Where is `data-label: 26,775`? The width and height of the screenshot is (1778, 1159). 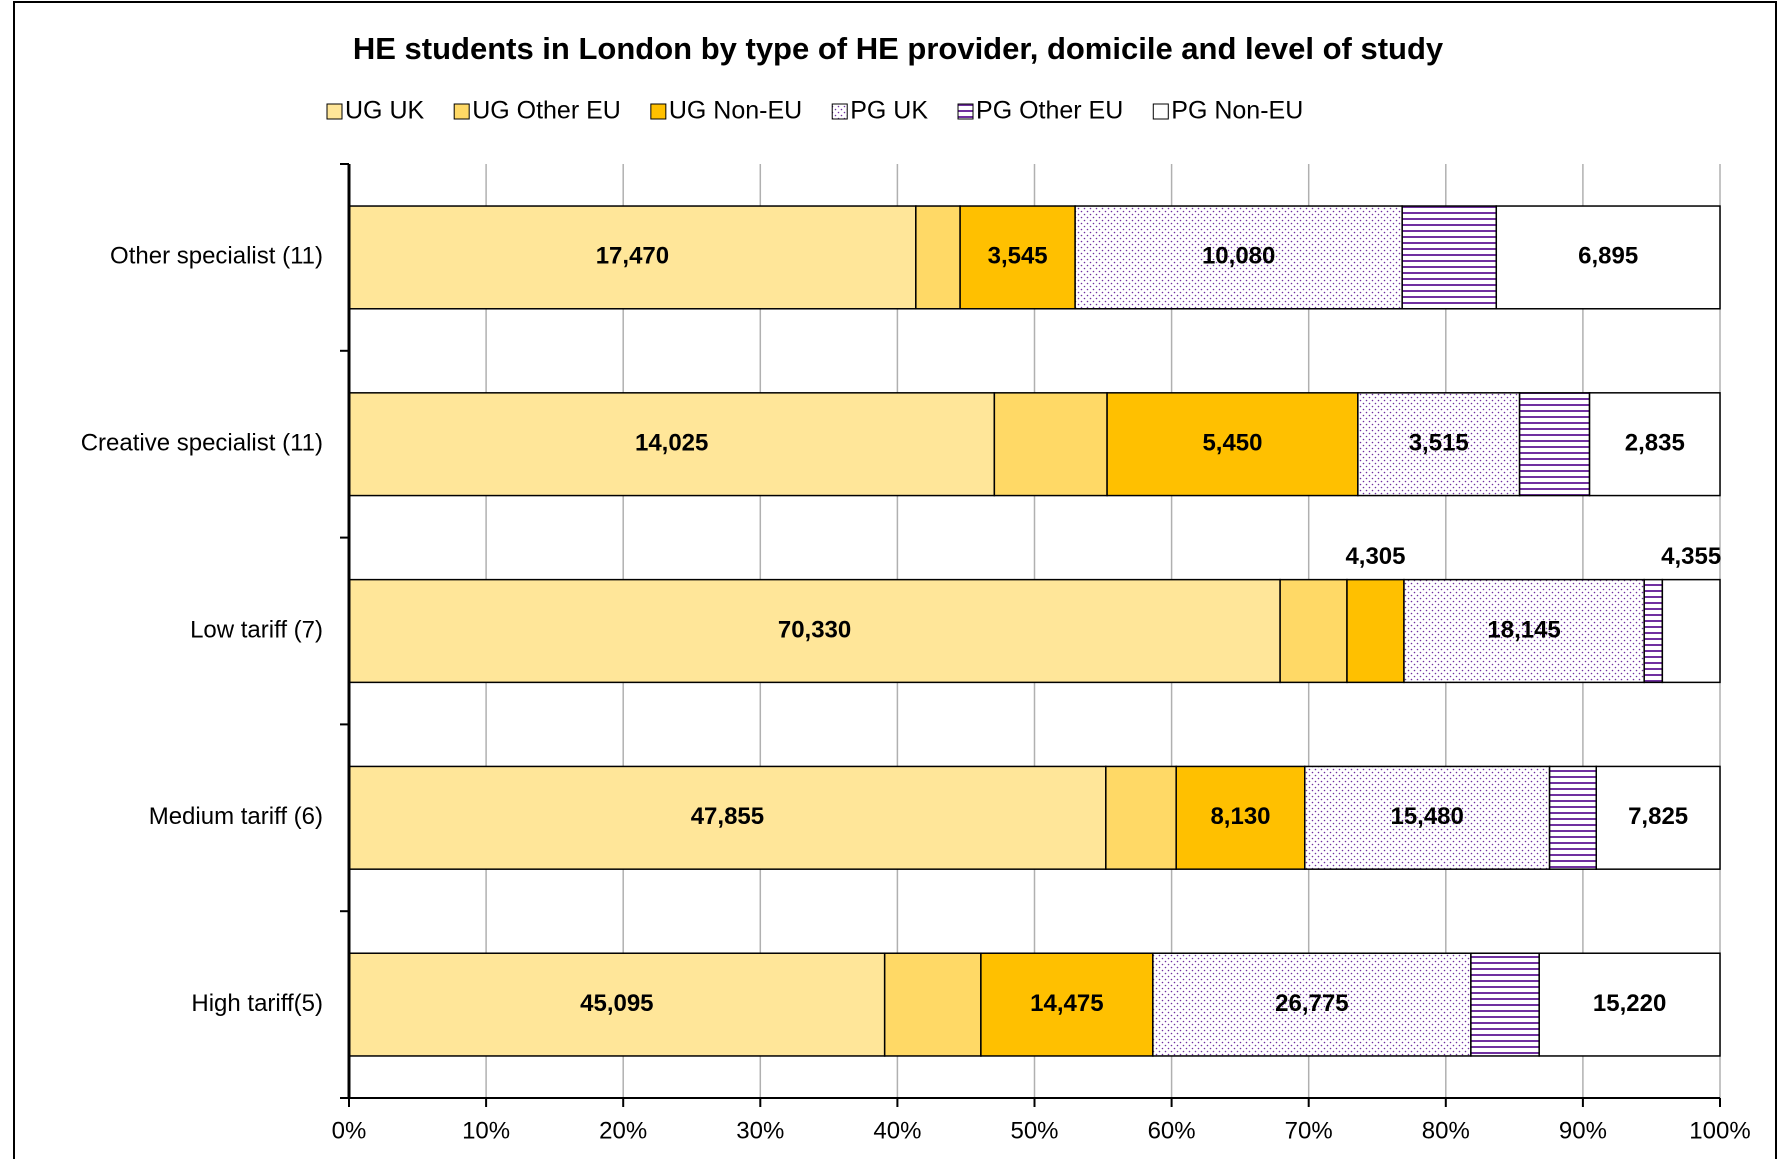
data-label: 26,775 is located at coordinates (1311, 1003).